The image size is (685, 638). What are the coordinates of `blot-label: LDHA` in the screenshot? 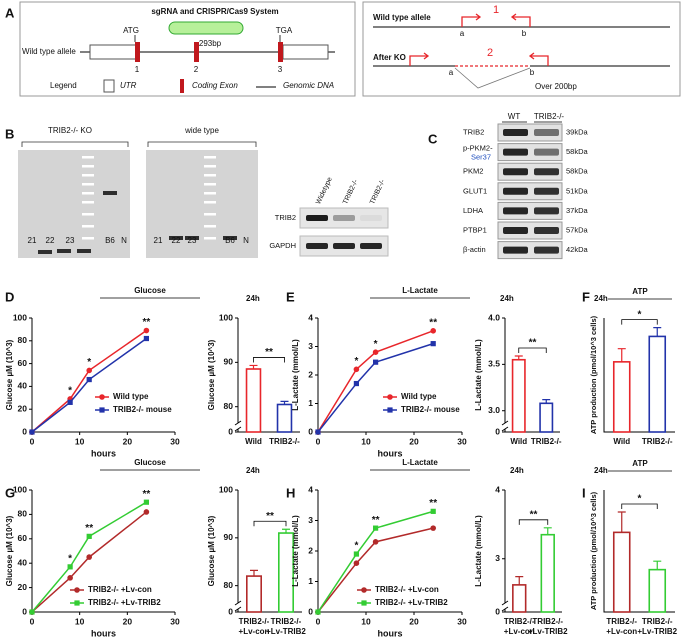 It's located at (473, 210).